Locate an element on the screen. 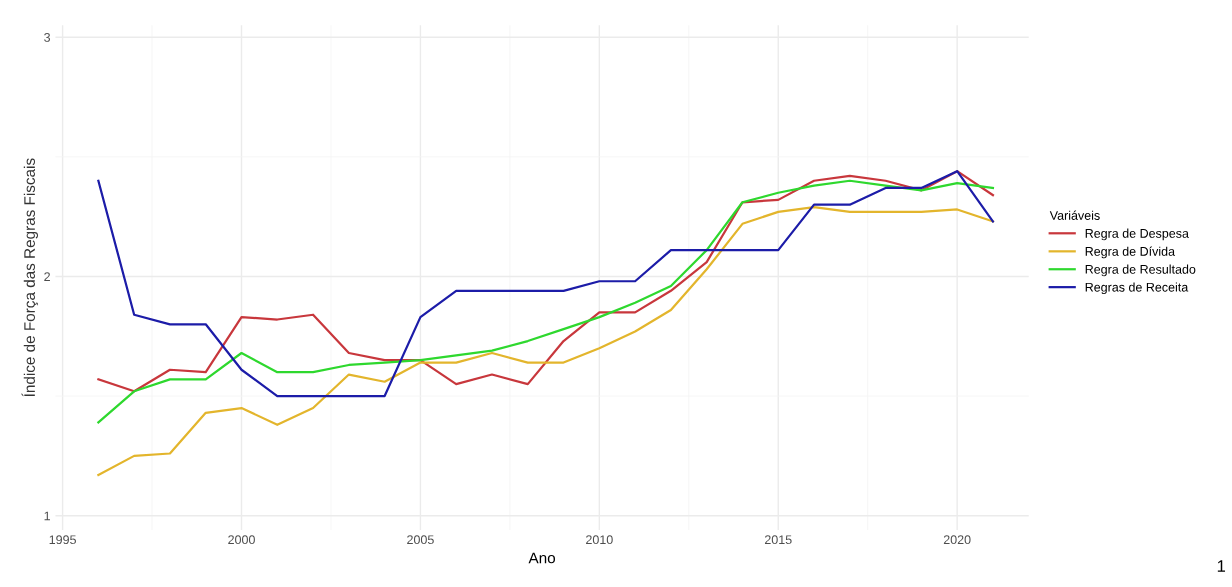 The width and height of the screenshot is (1232, 587). legend-label: Regra de Dívida is located at coordinates (1130, 252).